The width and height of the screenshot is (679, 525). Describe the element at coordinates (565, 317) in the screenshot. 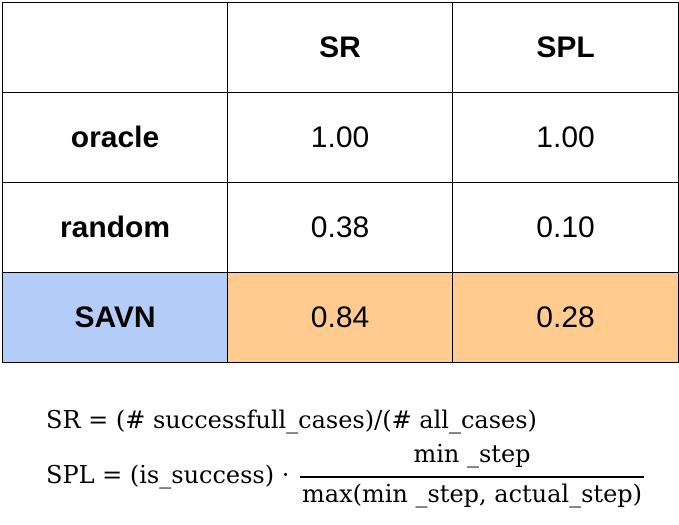

I see `cell-savn-spl: 0.28` at that location.